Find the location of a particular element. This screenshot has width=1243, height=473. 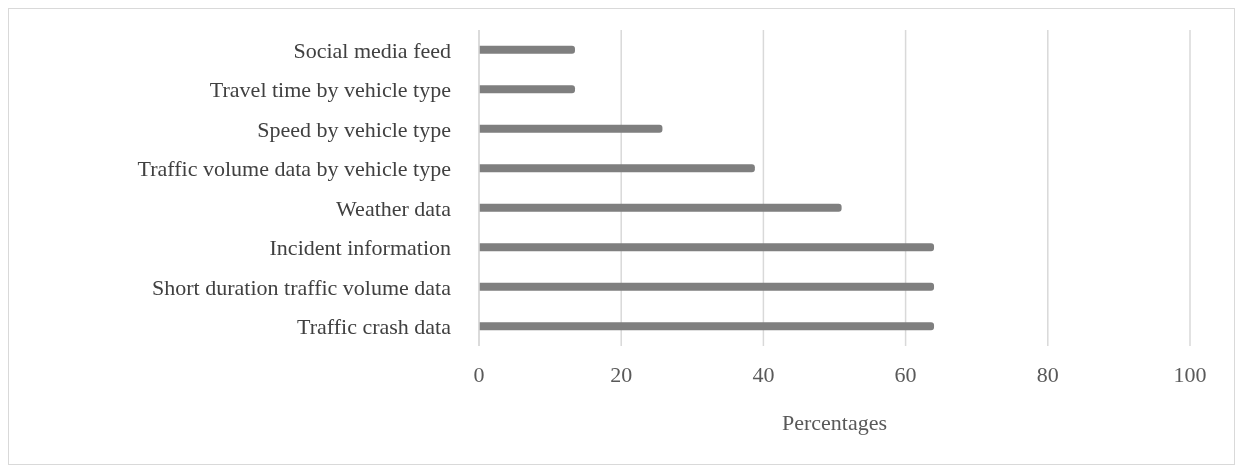

y-tick-label: Short duration traffic volume data is located at coordinates (302, 287).